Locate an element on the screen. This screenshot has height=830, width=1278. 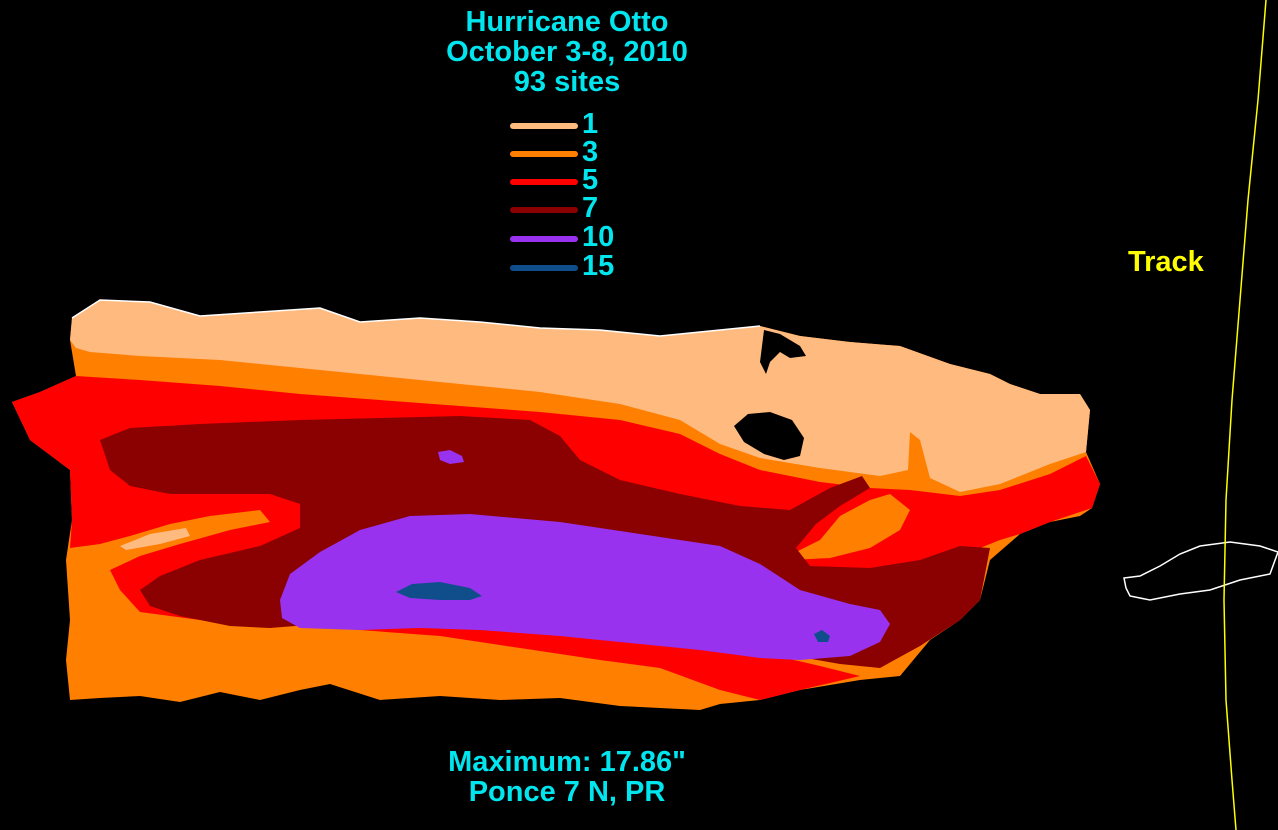
north-bay is located at coordinates (783, 352).